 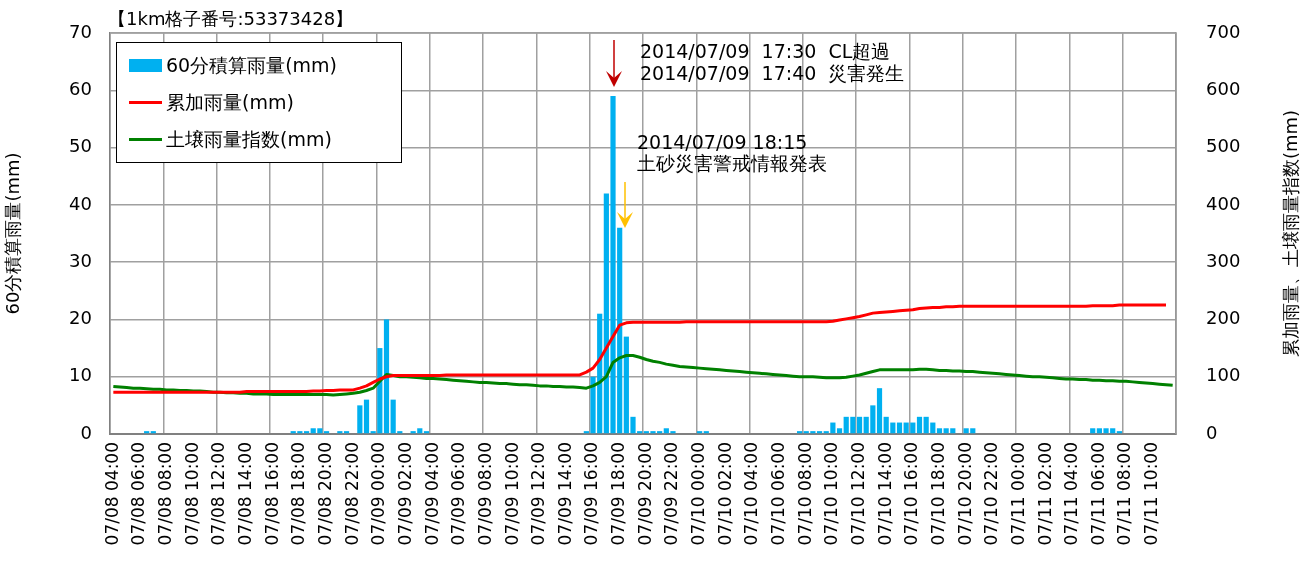 I want to click on x-tick-label: 07/11 08:00, so click(x=1124, y=494).